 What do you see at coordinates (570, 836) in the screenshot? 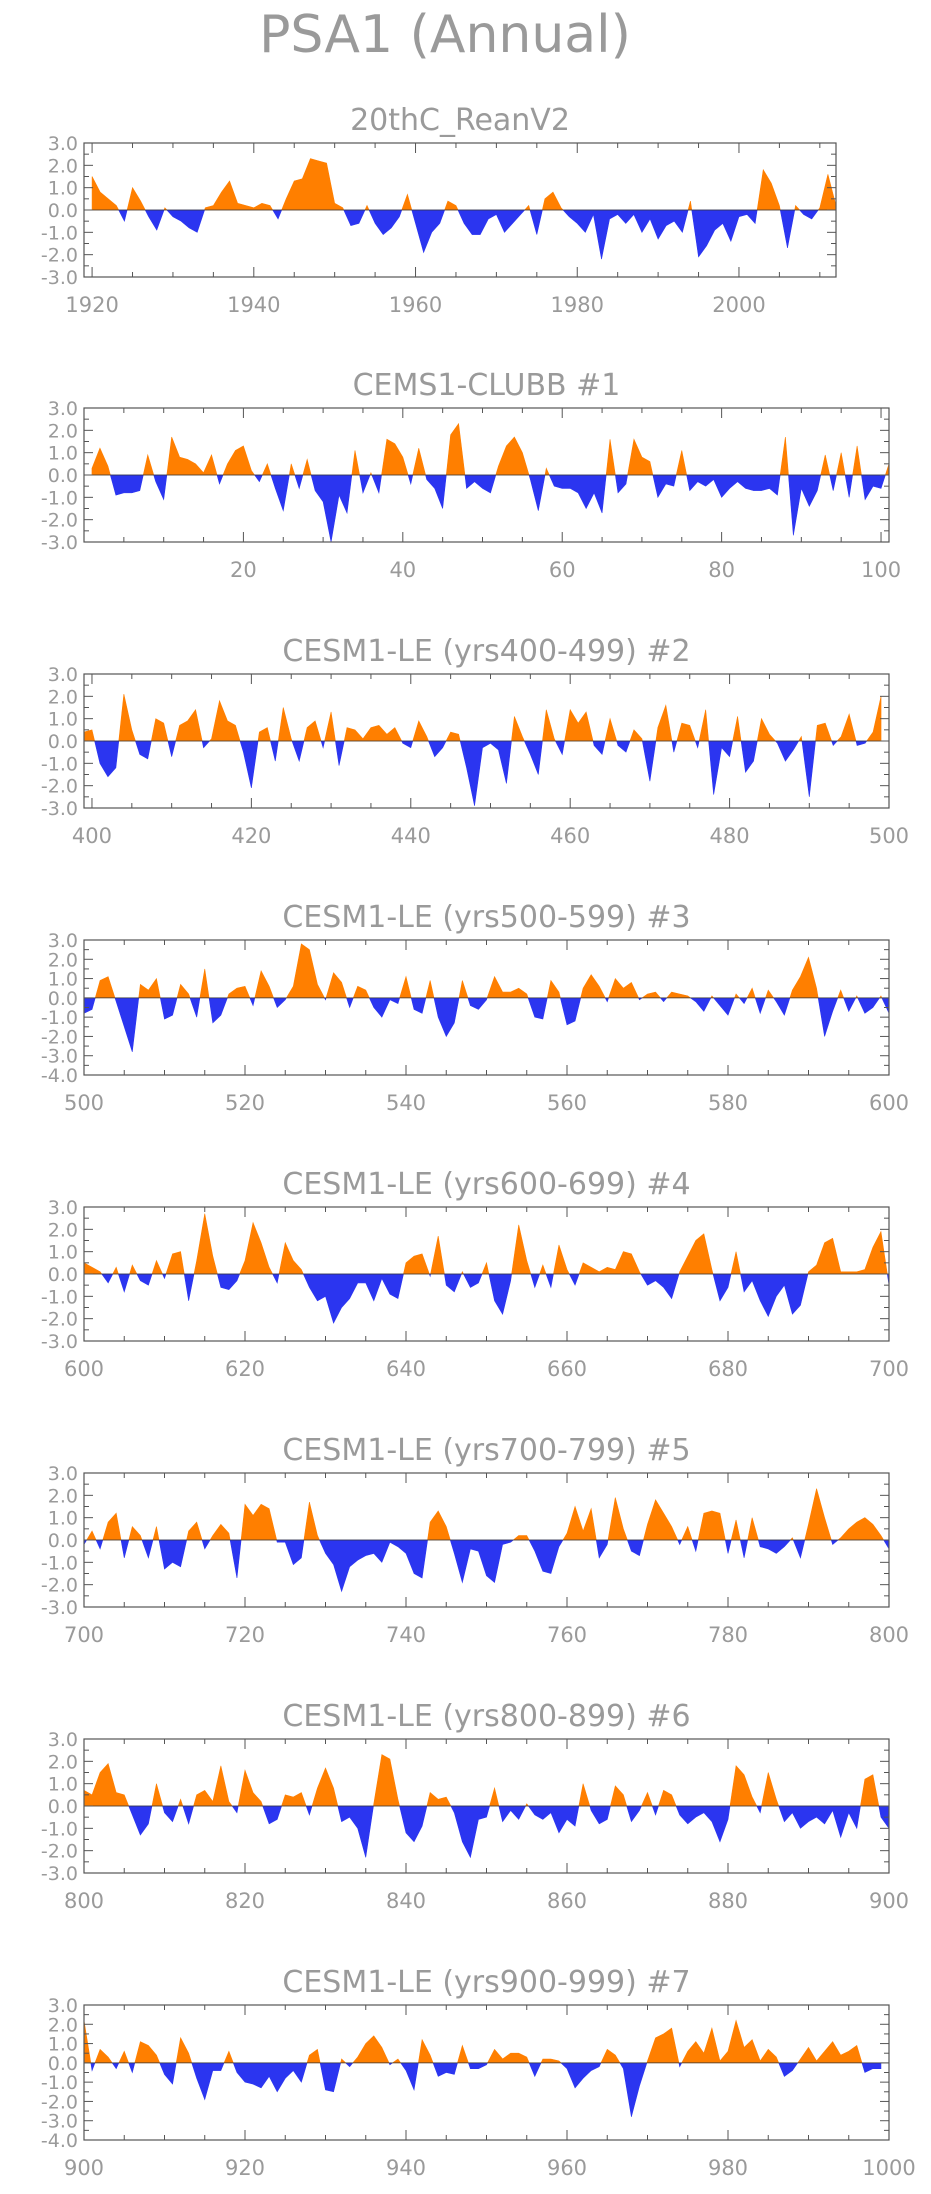
I see `x-tick-label: 460` at bounding box center [570, 836].